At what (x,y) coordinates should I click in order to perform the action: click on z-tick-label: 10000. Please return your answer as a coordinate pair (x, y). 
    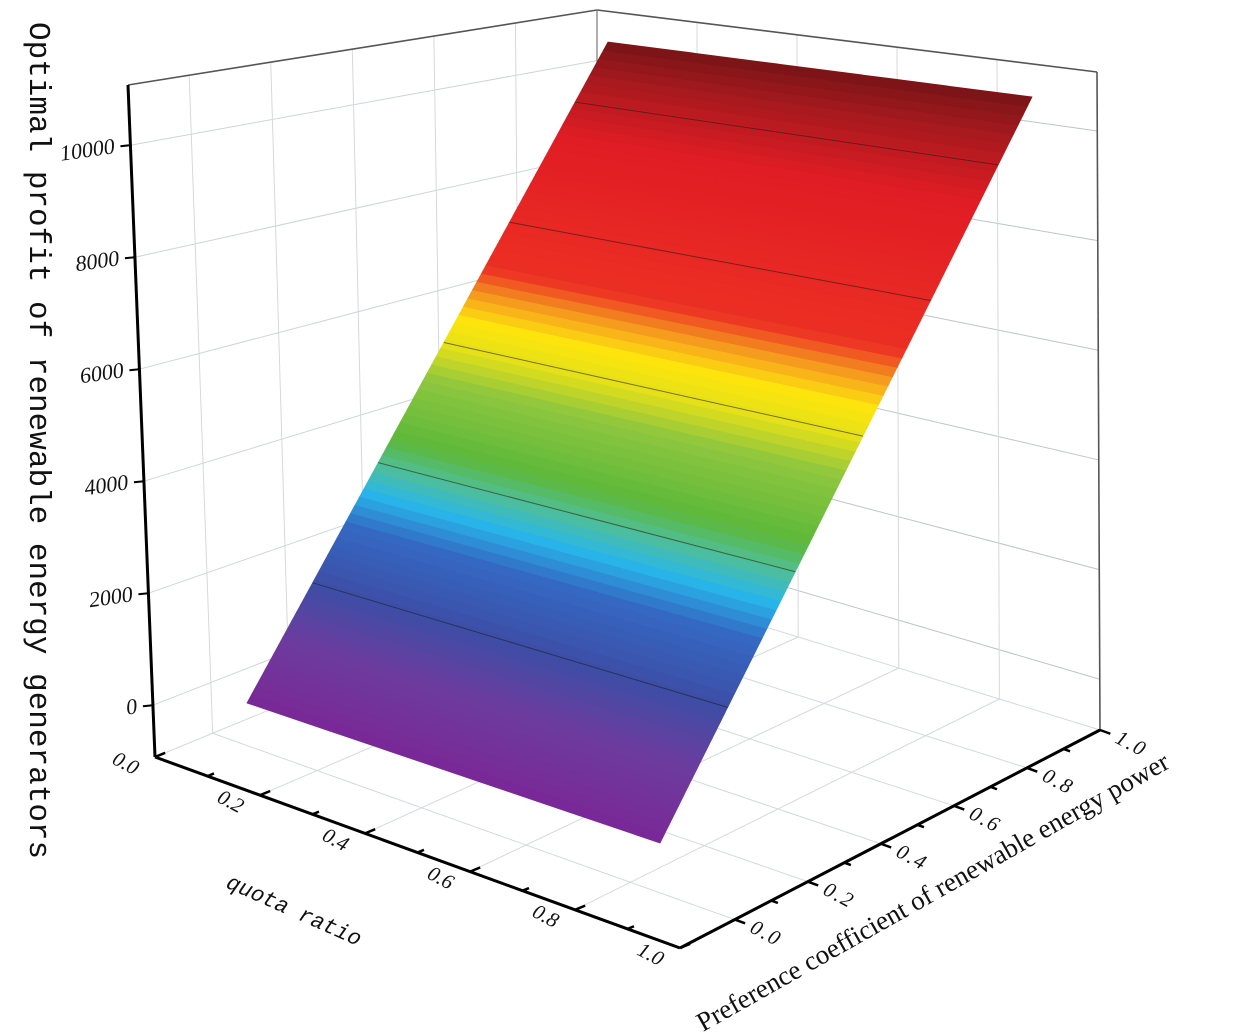
    Looking at the image, I should click on (87, 149).